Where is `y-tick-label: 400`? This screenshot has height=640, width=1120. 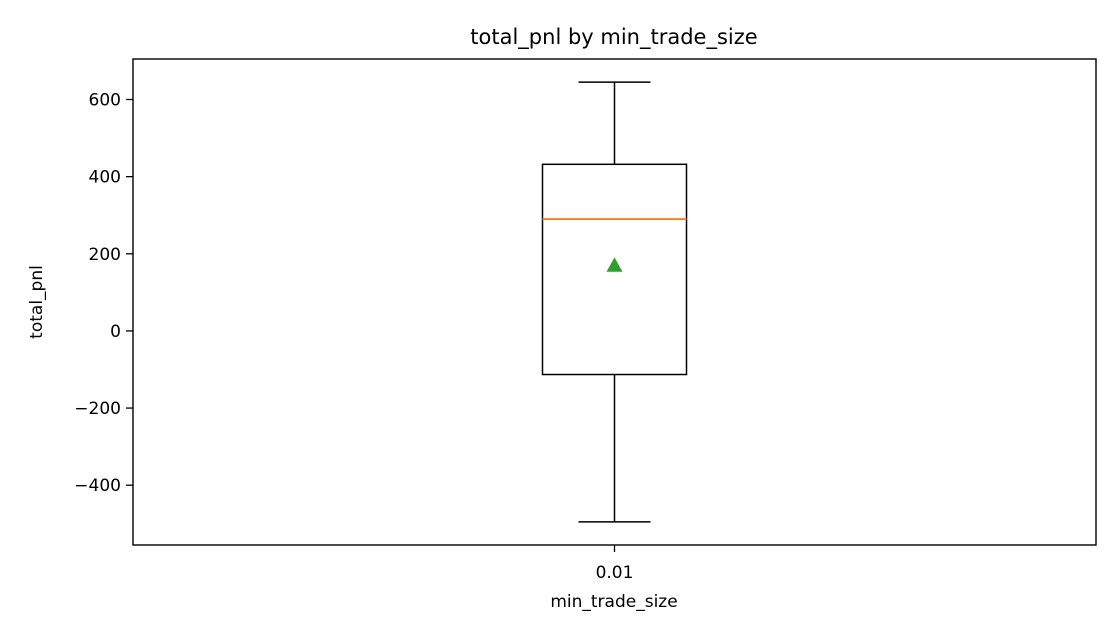
y-tick-label: 400 is located at coordinates (105, 178).